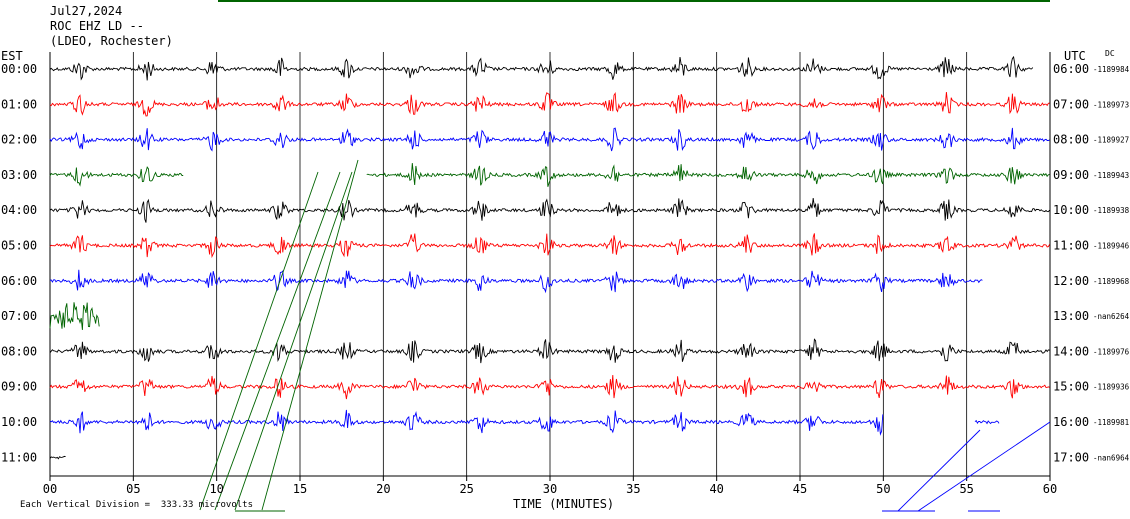 The width and height of the screenshot is (1130, 519). What do you see at coordinates (549, 246) in the screenshot?
I see `trace-05:00` at bounding box center [549, 246].